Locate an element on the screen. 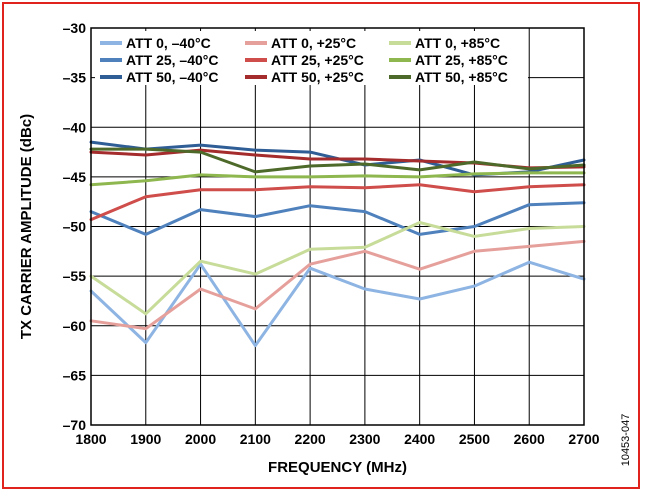 The image size is (646, 497). y-tick-labels: –30 –35 –40 –45 –50 –55 –60 –65 –70 is located at coordinates (75, 226).